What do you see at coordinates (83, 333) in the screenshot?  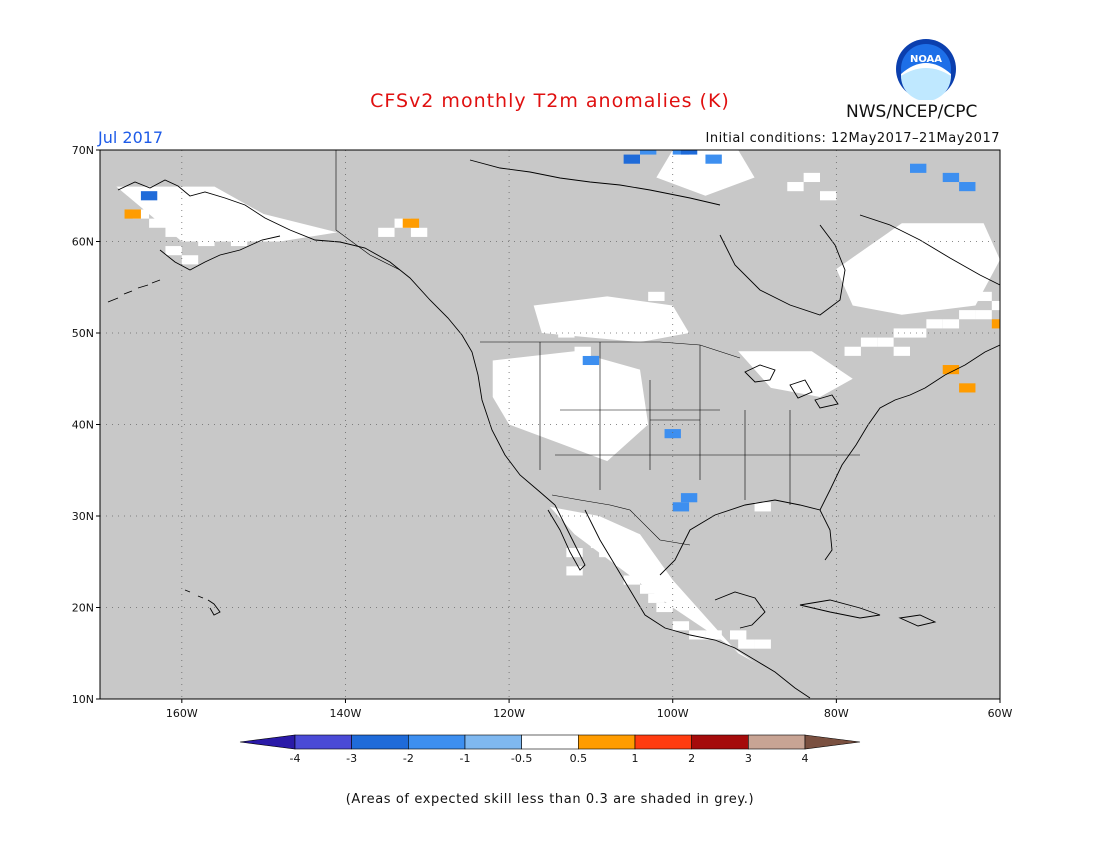 I see `lat-tick-label: 50N` at bounding box center [83, 333].